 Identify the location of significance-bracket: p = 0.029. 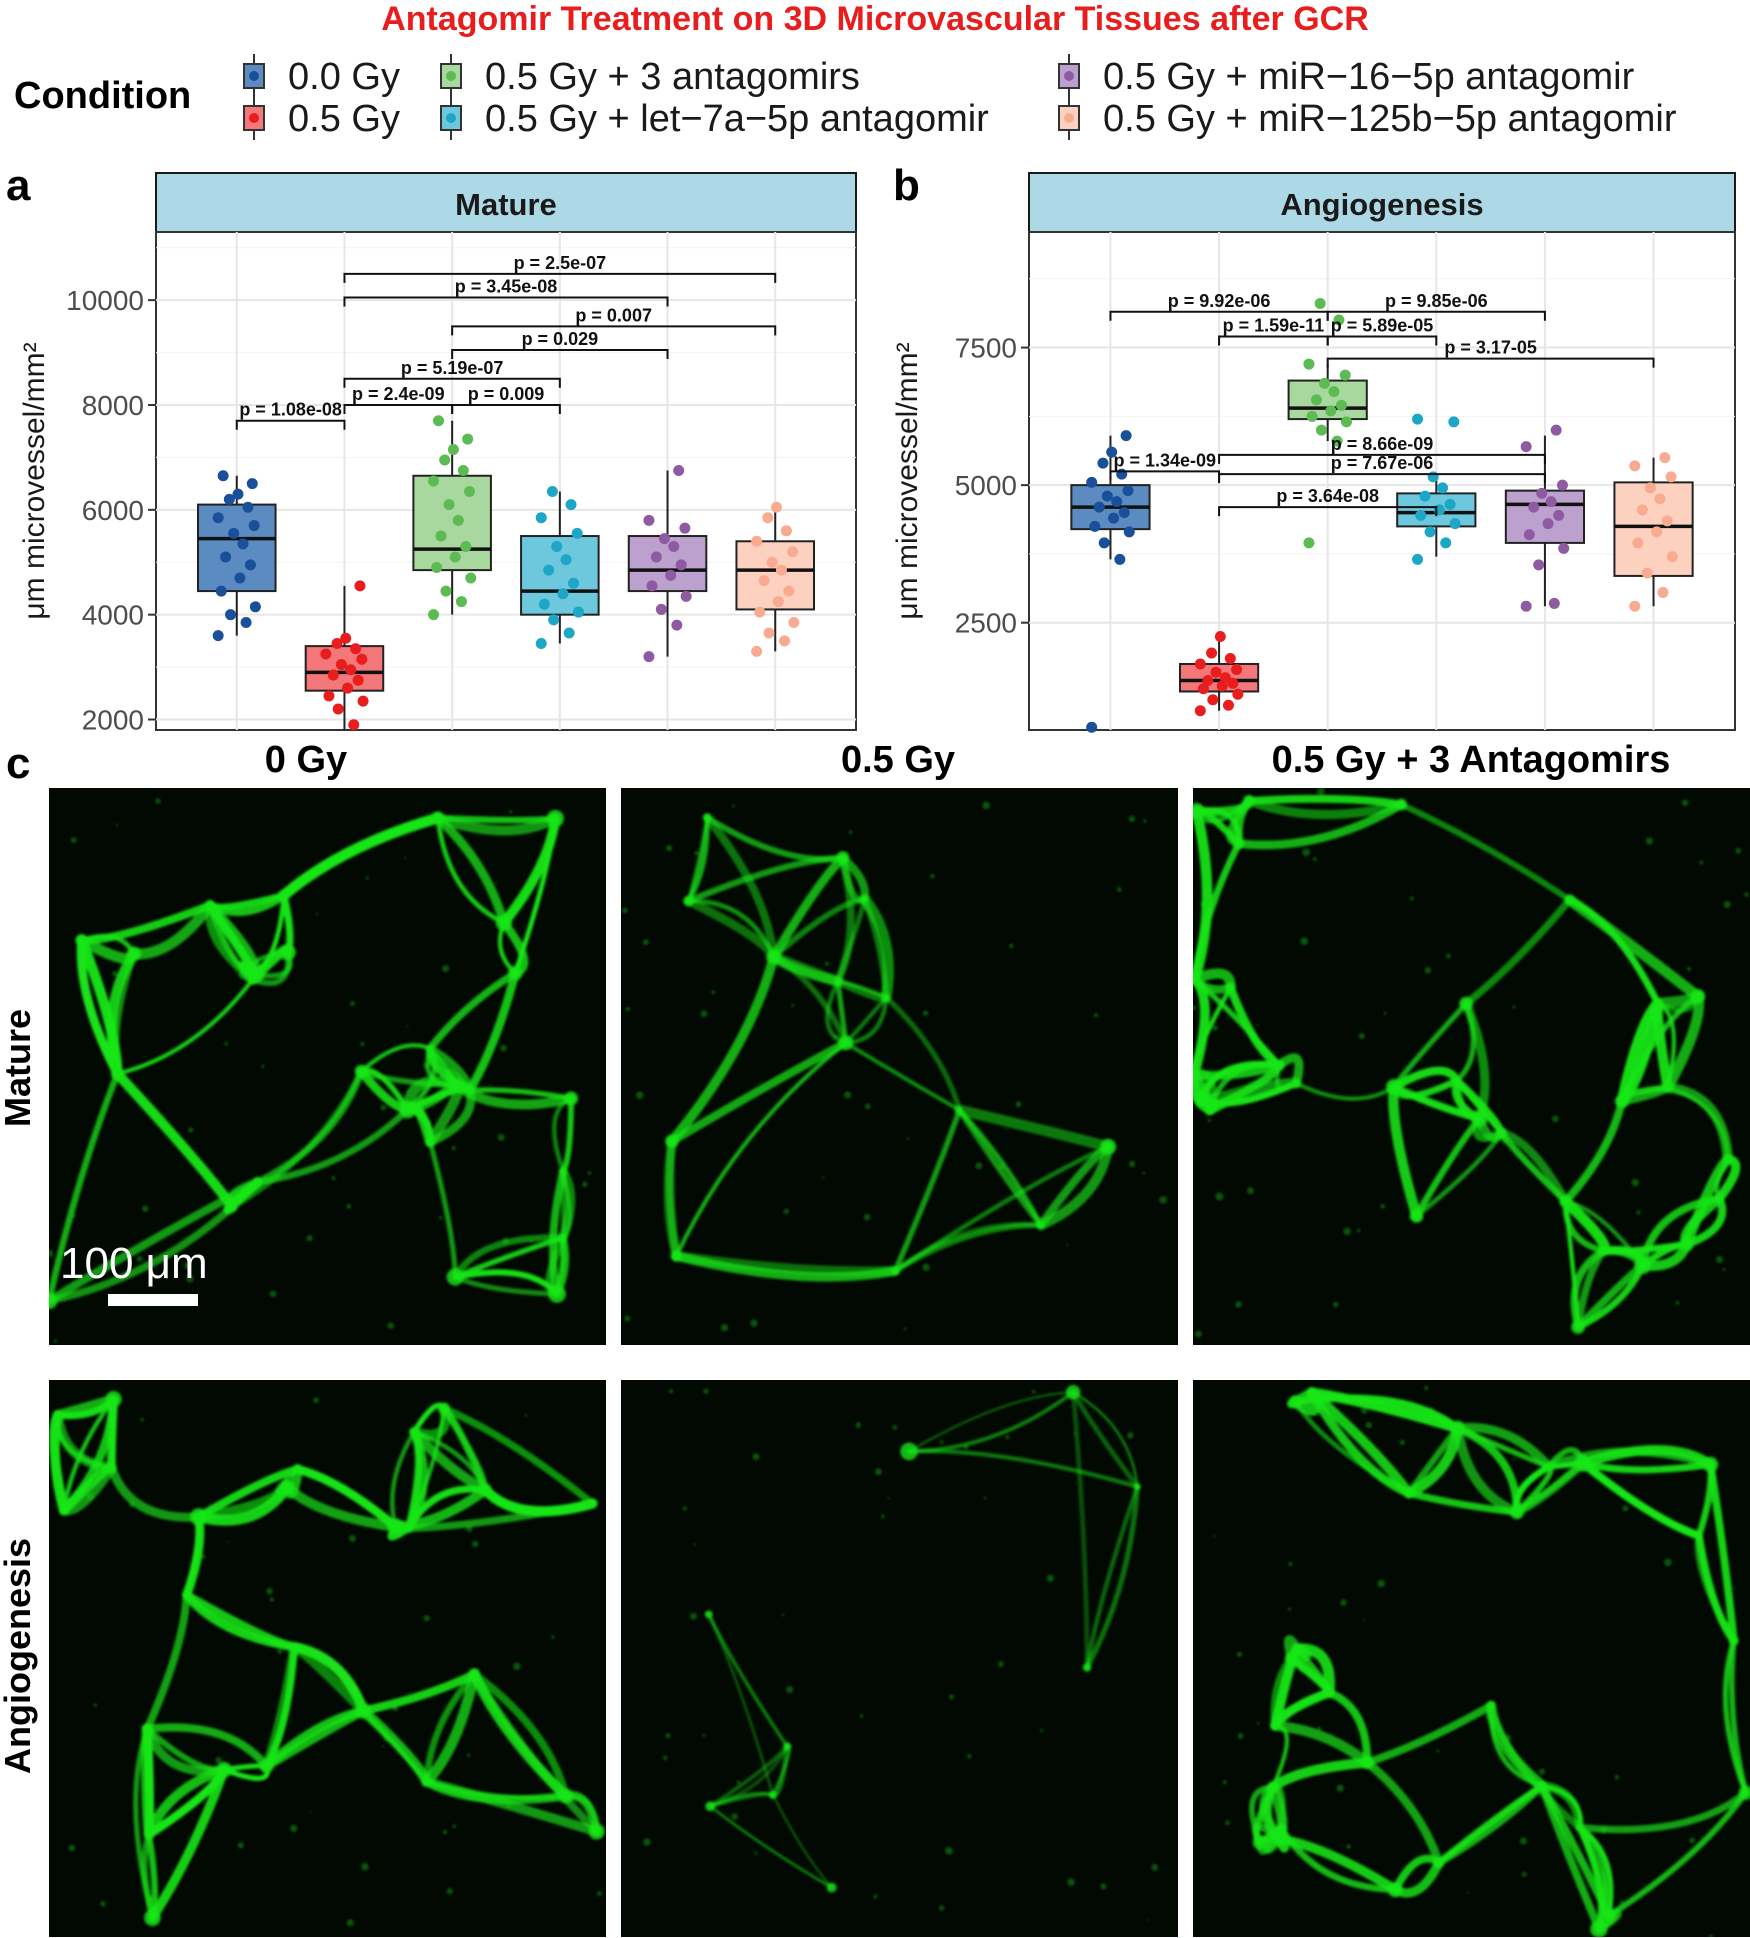
(560, 344).